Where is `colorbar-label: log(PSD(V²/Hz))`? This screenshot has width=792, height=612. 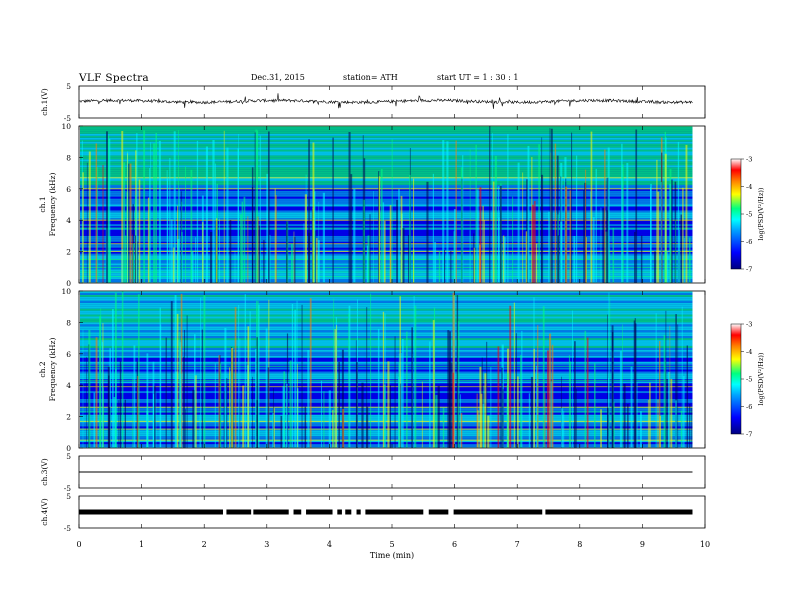 colorbar-label: log(PSD(V²/Hz)) is located at coordinates (761, 213).